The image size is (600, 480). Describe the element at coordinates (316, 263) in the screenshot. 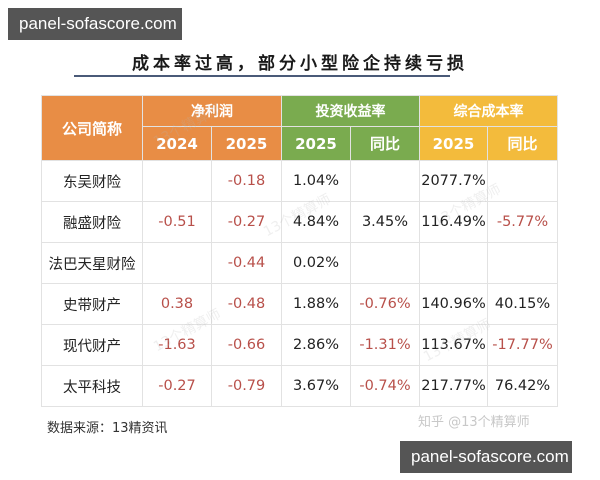

I see `cell-iy-2025: 0.02%` at that location.